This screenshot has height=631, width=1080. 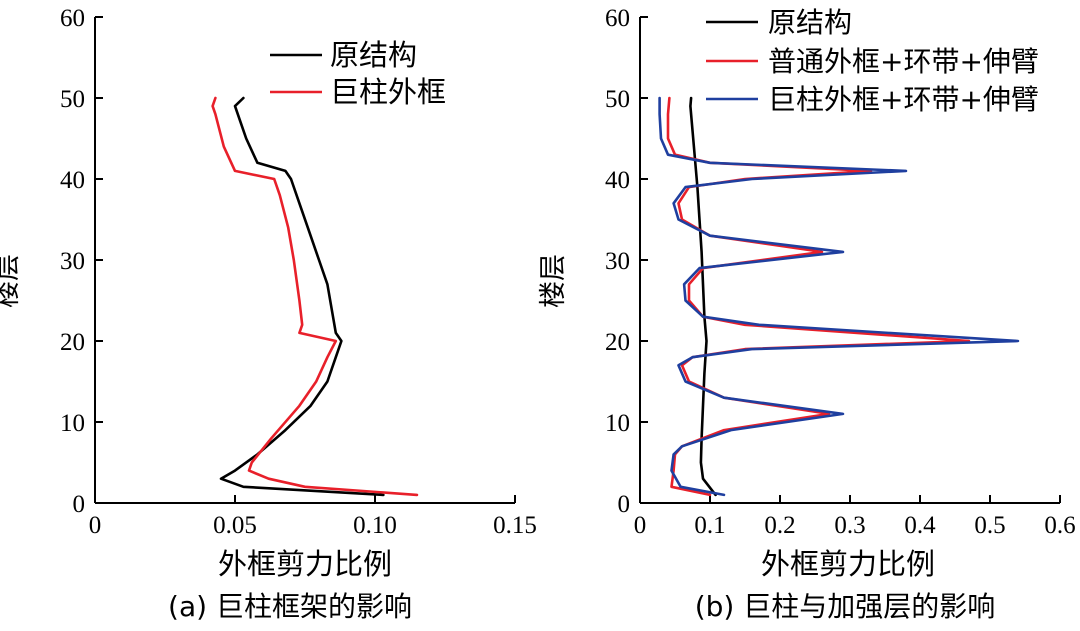 What do you see at coordinates (989, 525) in the screenshot?
I see `chart-b-x-tick-label: 0.5` at bounding box center [989, 525].